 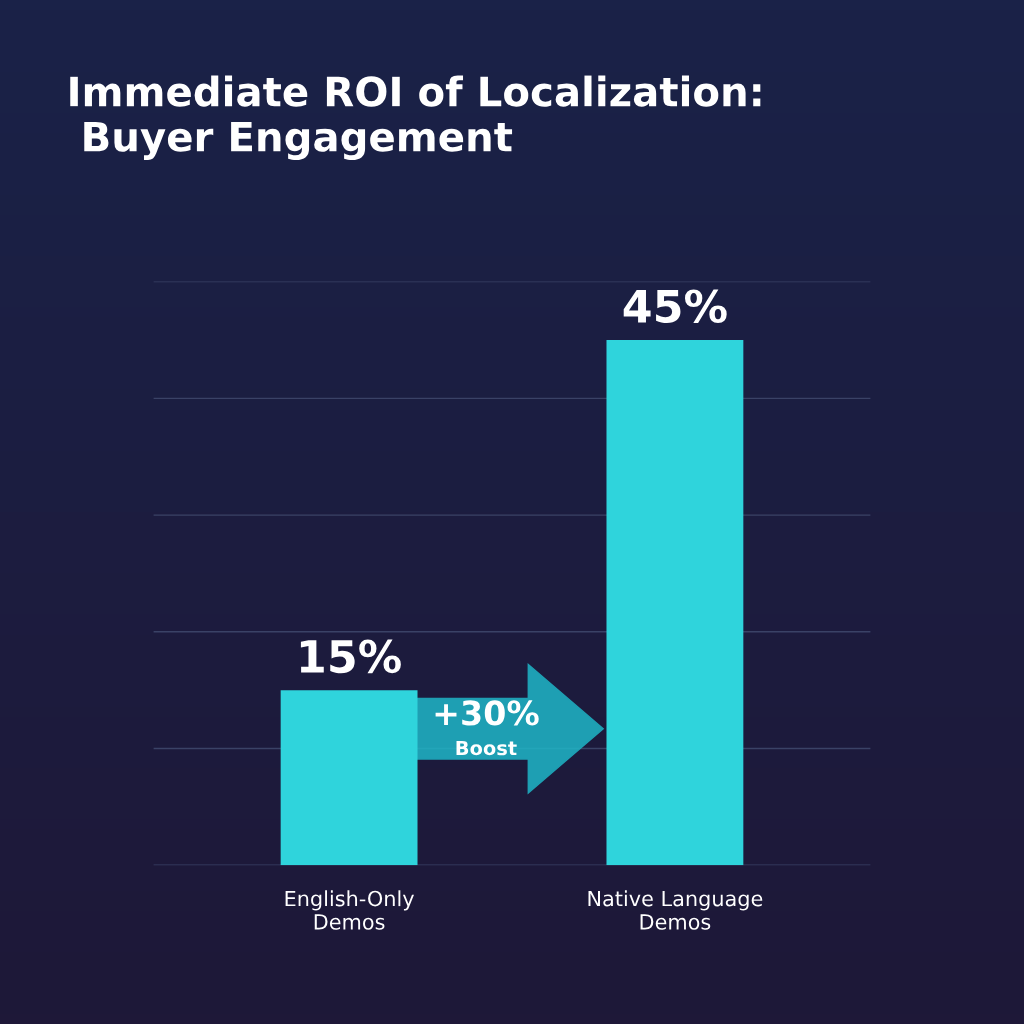 What do you see at coordinates (675, 910) in the screenshot?
I see `x-tick-label: Native Language Demos` at bounding box center [675, 910].